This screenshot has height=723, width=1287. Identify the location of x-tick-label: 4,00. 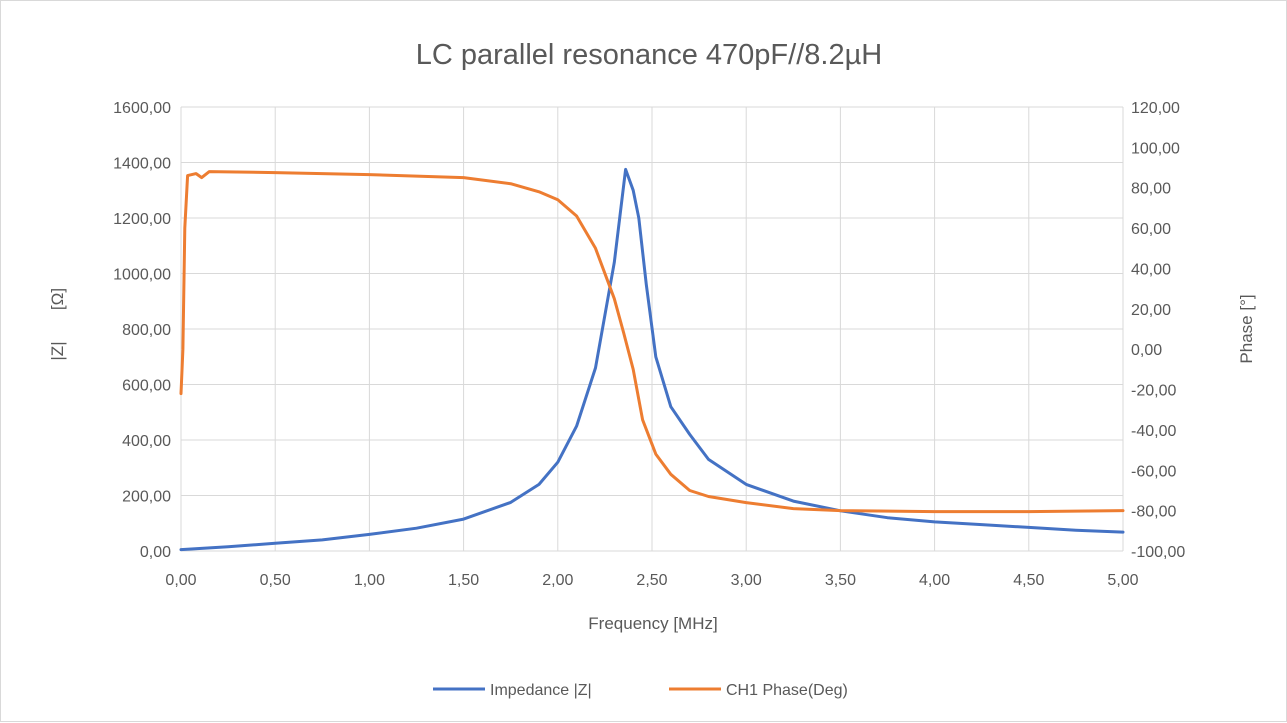
(934, 580).